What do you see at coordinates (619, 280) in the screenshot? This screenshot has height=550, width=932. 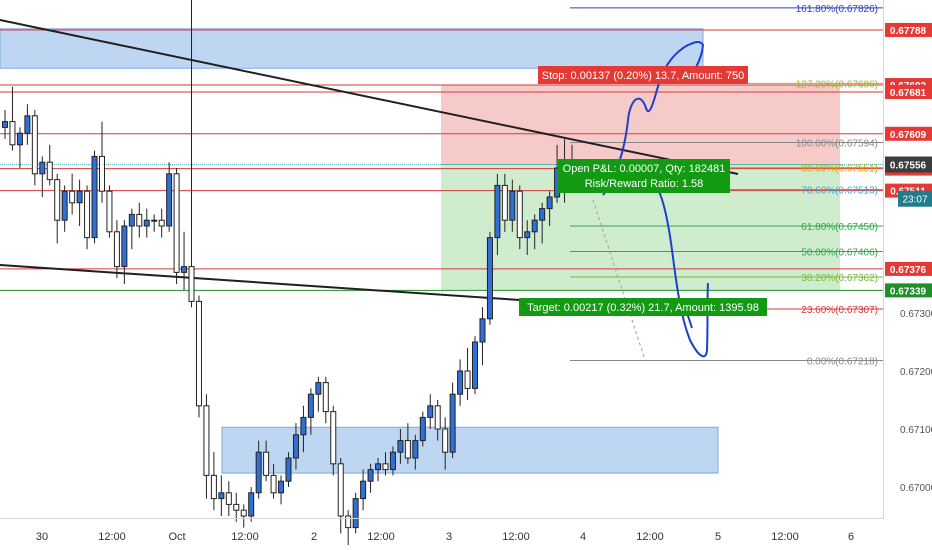 I see `projection-dashed-line` at bounding box center [619, 280].